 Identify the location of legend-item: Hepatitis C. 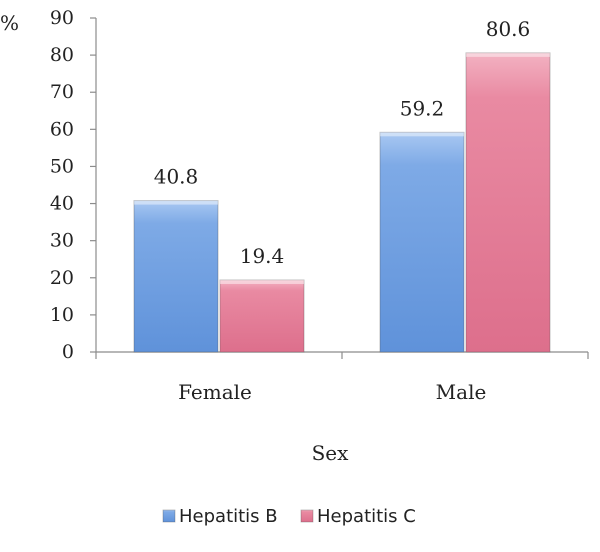
(358, 516).